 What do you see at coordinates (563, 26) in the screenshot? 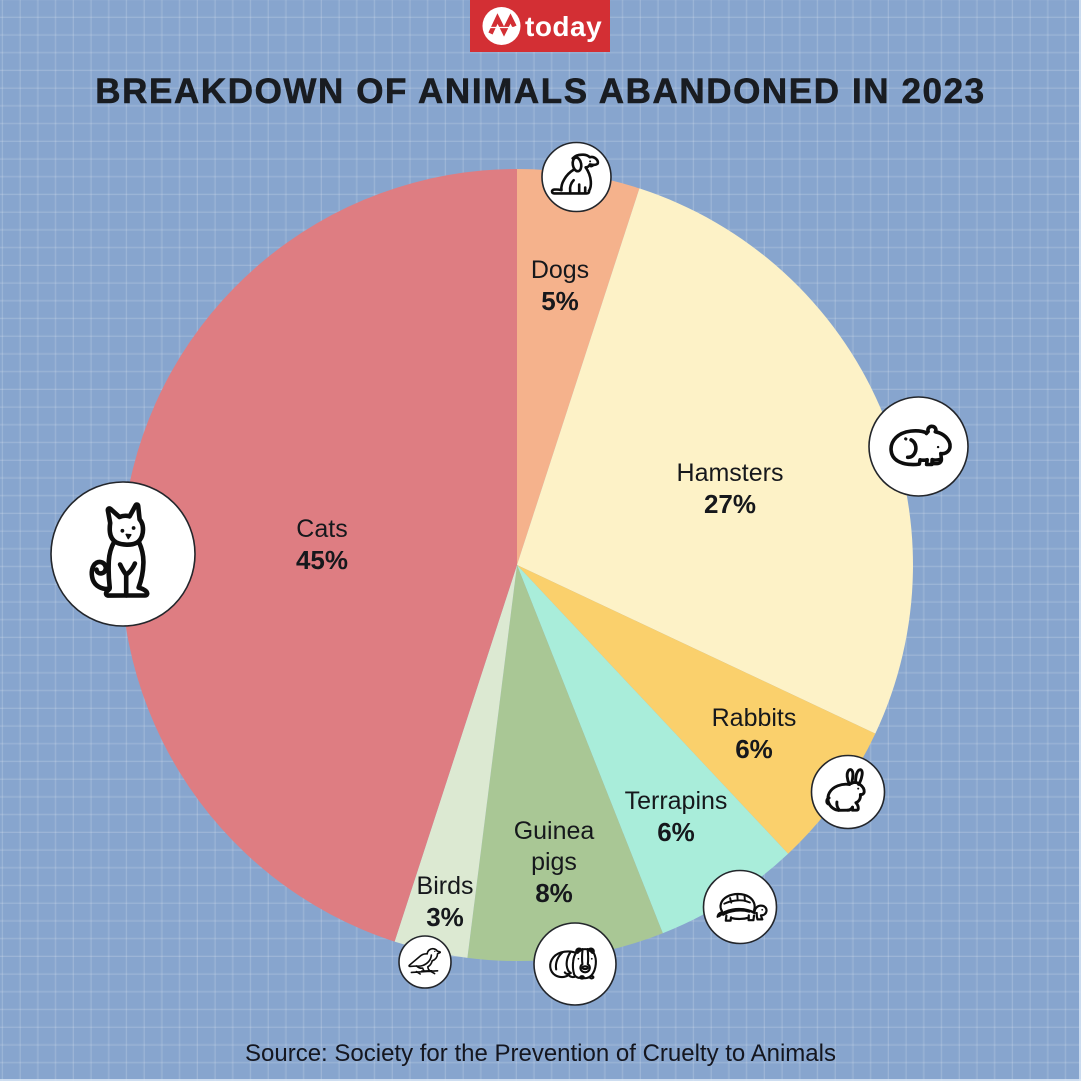
I see `svg-text: today` at bounding box center [563, 26].